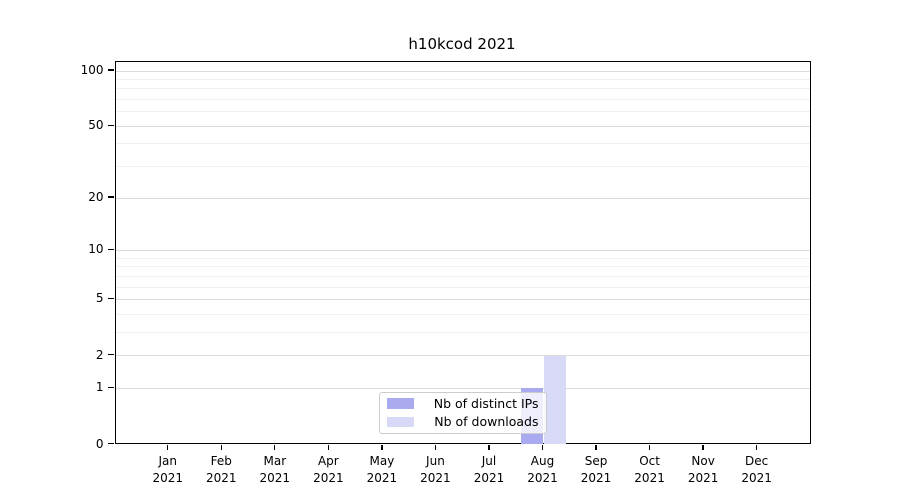  I want to click on legend-row: Nb of downloads, so click(462, 422).